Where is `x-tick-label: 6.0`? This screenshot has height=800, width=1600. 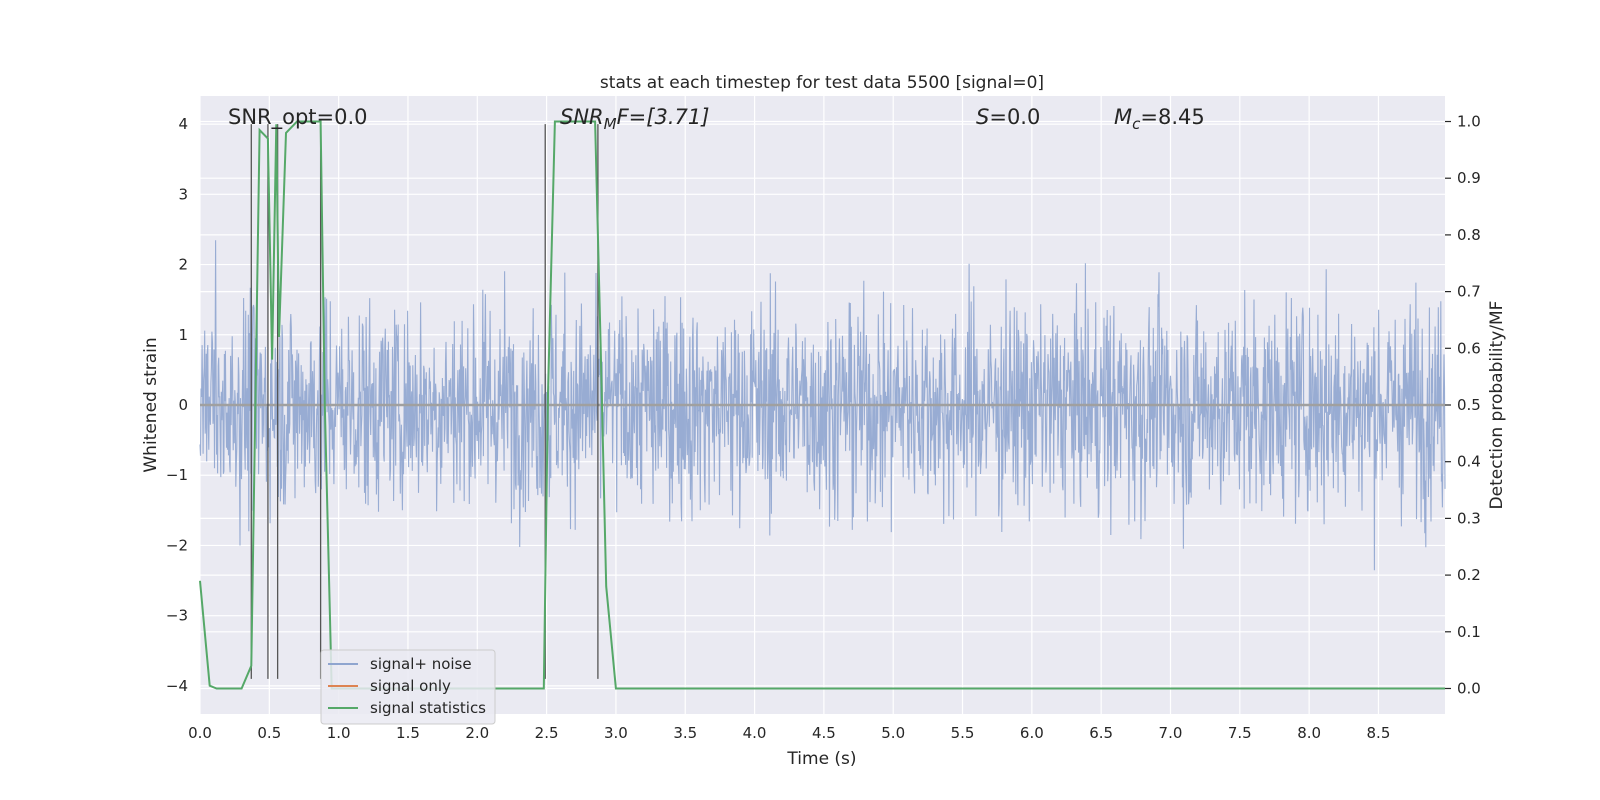
x-tick-label: 6.0 is located at coordinates (1032, 733).